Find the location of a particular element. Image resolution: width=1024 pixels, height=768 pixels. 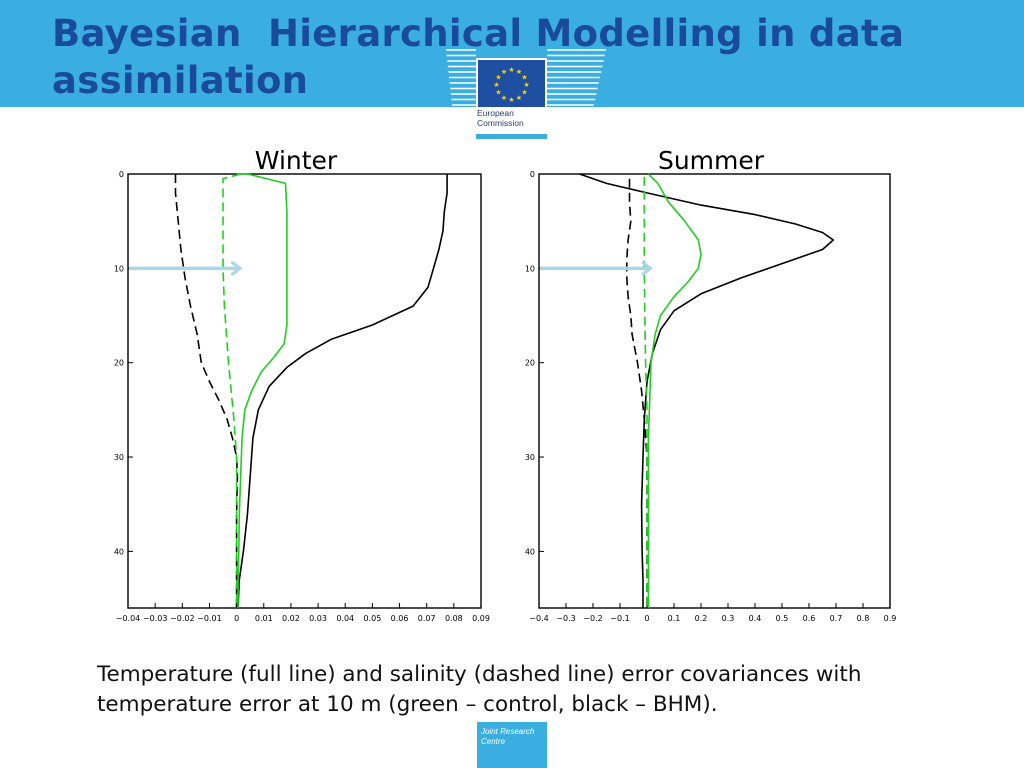

x-tick-label: −0.2 is located at coordinates (592, 618).